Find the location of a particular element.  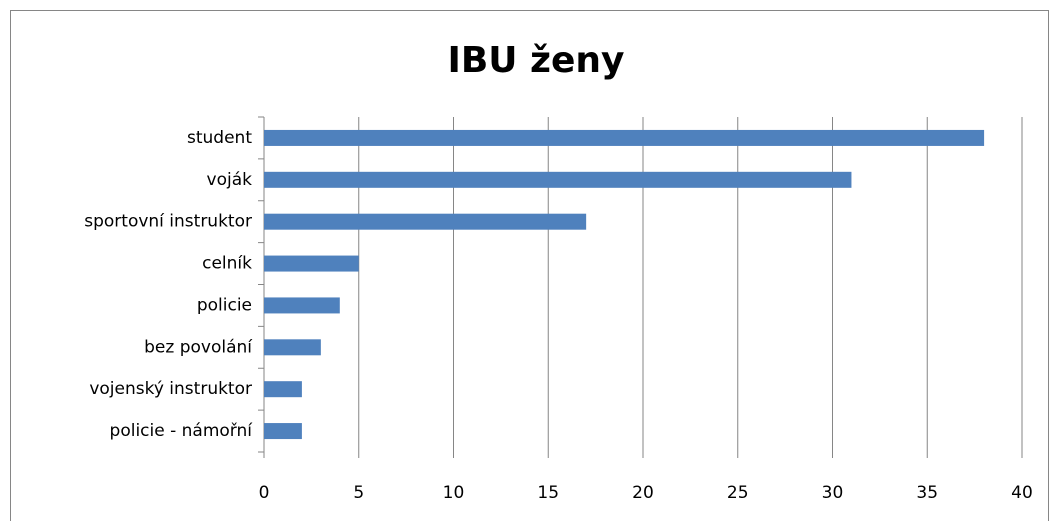

y-tick-label: voják is located at coordinates (230, 180).